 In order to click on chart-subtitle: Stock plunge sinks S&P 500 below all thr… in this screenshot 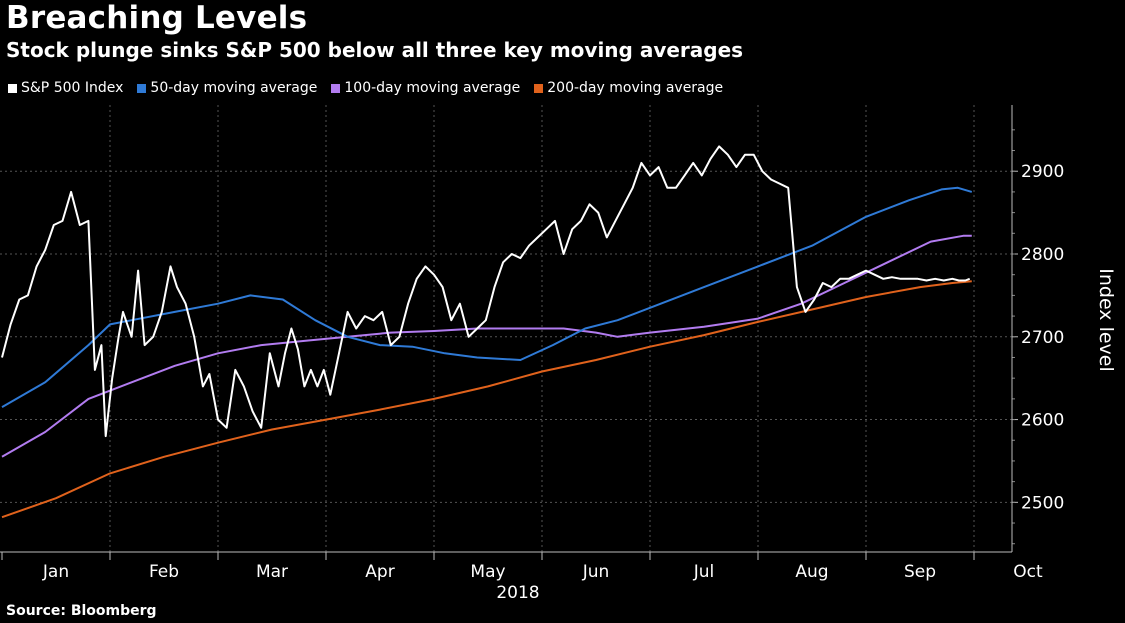, I will do `click(375, 50)`.